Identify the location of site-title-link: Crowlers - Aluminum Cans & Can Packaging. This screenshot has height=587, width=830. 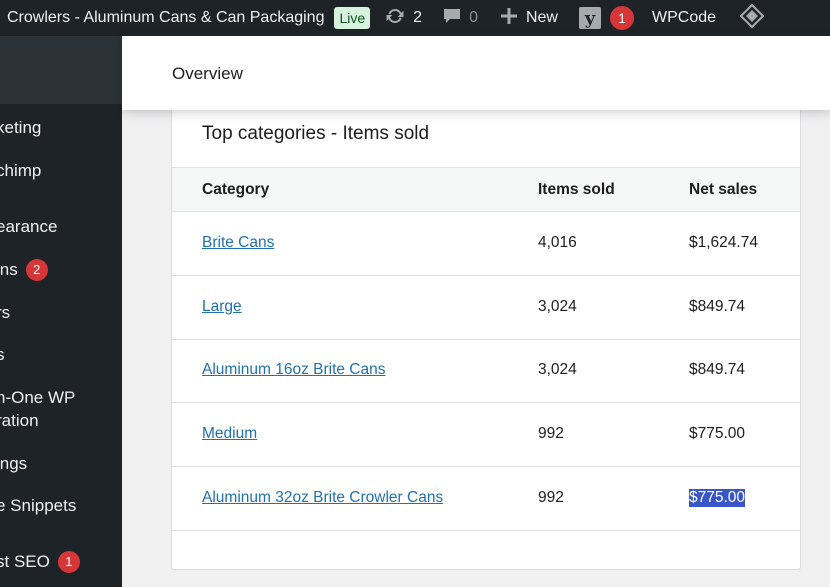
(162, 18).